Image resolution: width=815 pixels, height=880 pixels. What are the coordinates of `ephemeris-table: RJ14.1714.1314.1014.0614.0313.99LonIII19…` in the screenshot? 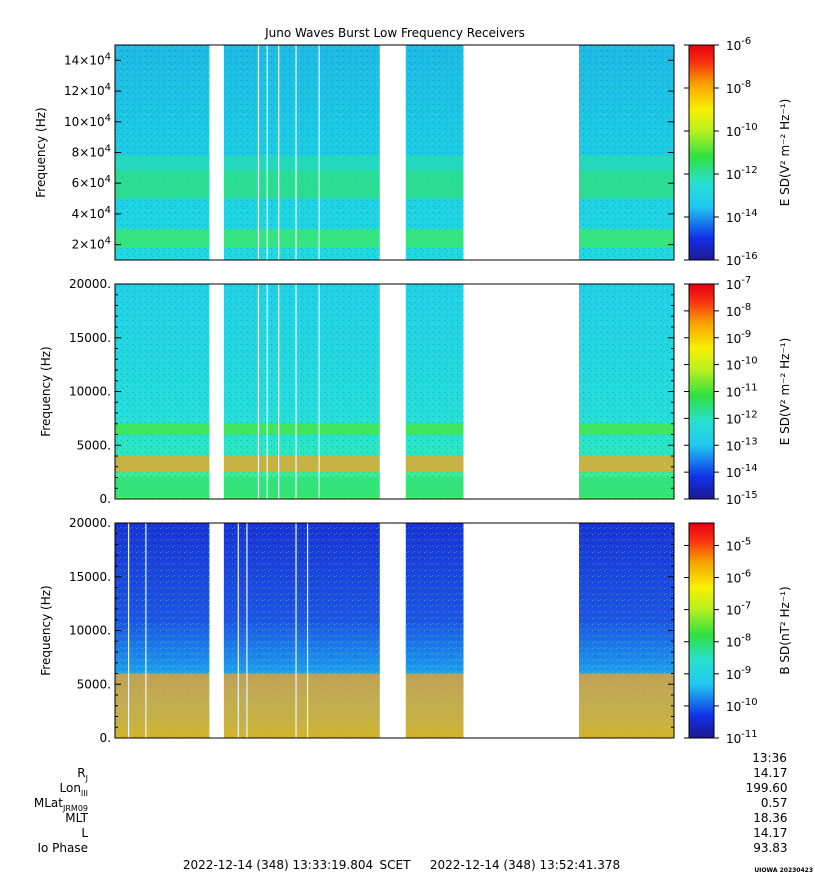 It's located at (411, 810).